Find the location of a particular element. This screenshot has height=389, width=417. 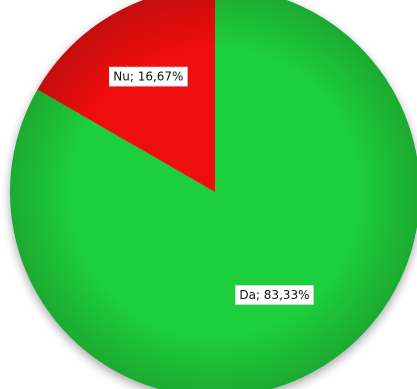

data-label-box-da is located at coordinates (274, 295).